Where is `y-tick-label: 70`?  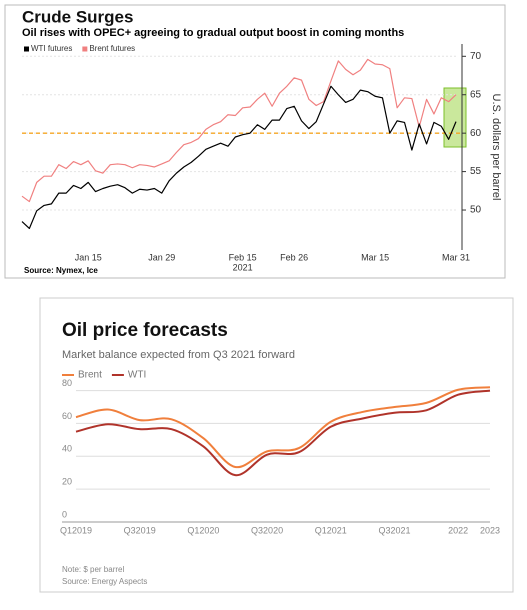
y-tick-label: 70 is located at coordinates (476, 56).